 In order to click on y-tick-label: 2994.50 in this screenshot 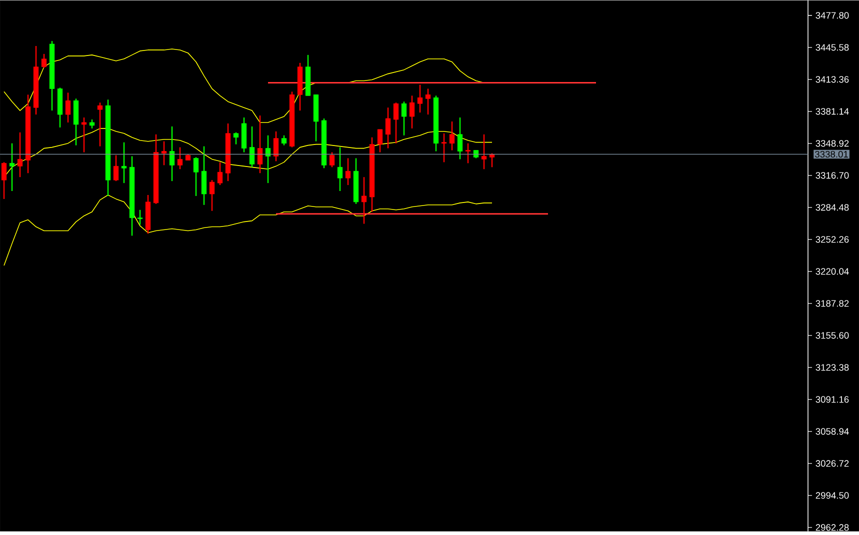, I will do `click(832, 495)`.